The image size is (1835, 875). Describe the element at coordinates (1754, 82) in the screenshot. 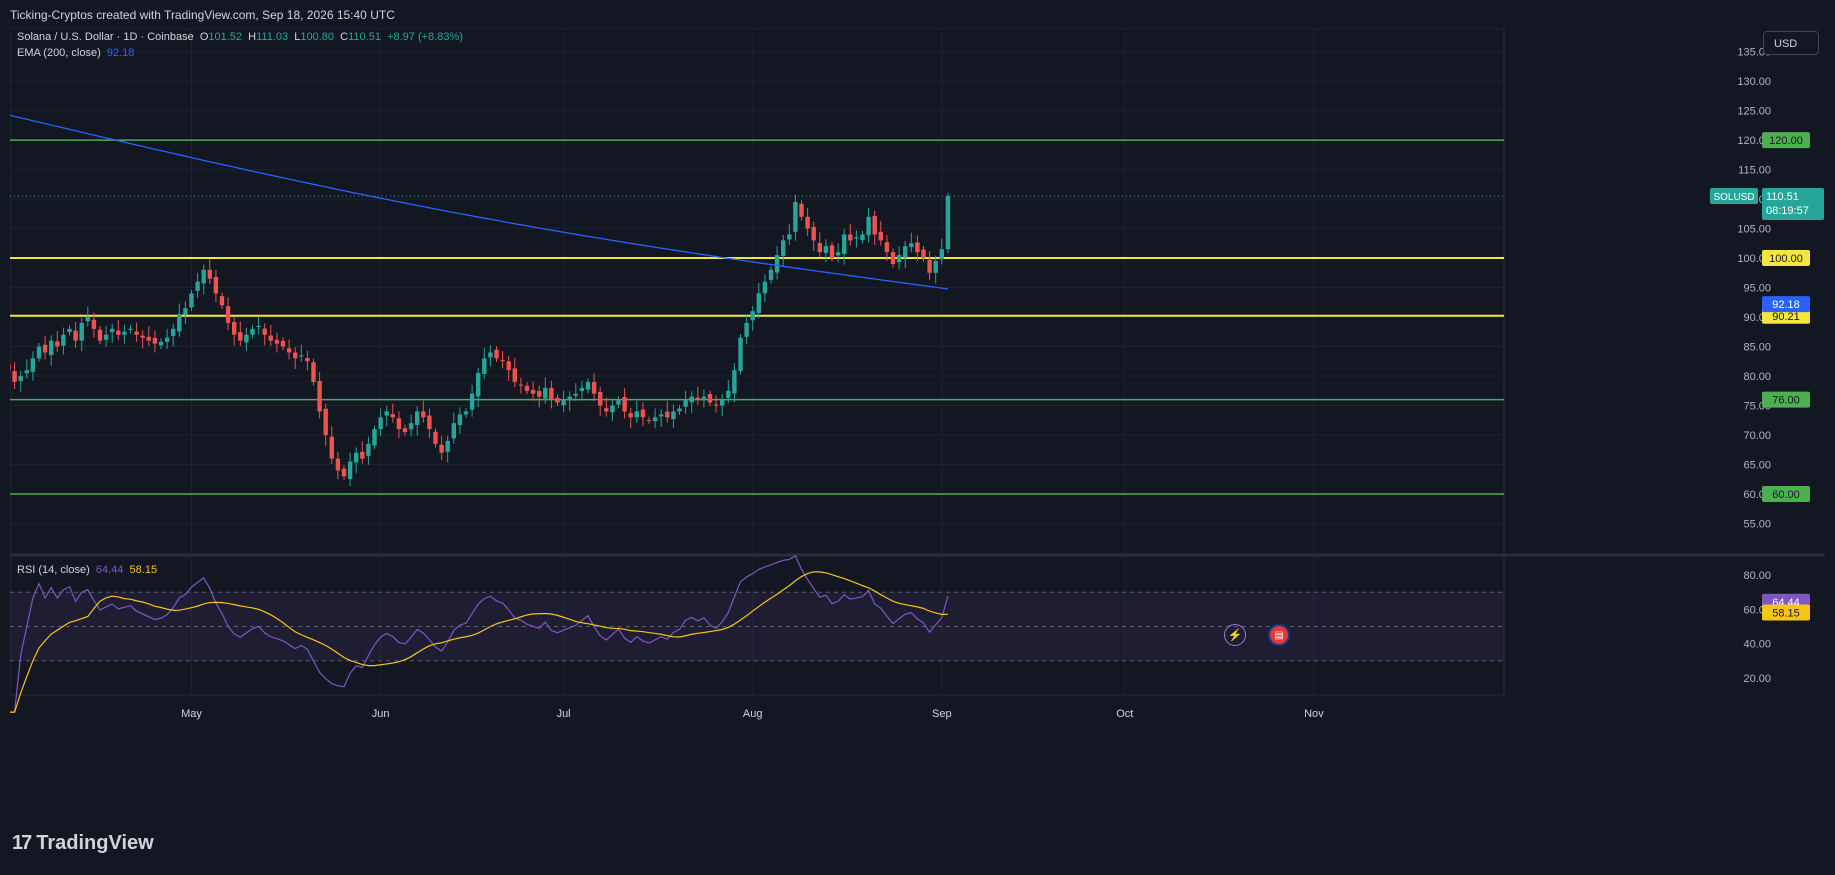

I see `price-tick-label: 130.00` at that location.